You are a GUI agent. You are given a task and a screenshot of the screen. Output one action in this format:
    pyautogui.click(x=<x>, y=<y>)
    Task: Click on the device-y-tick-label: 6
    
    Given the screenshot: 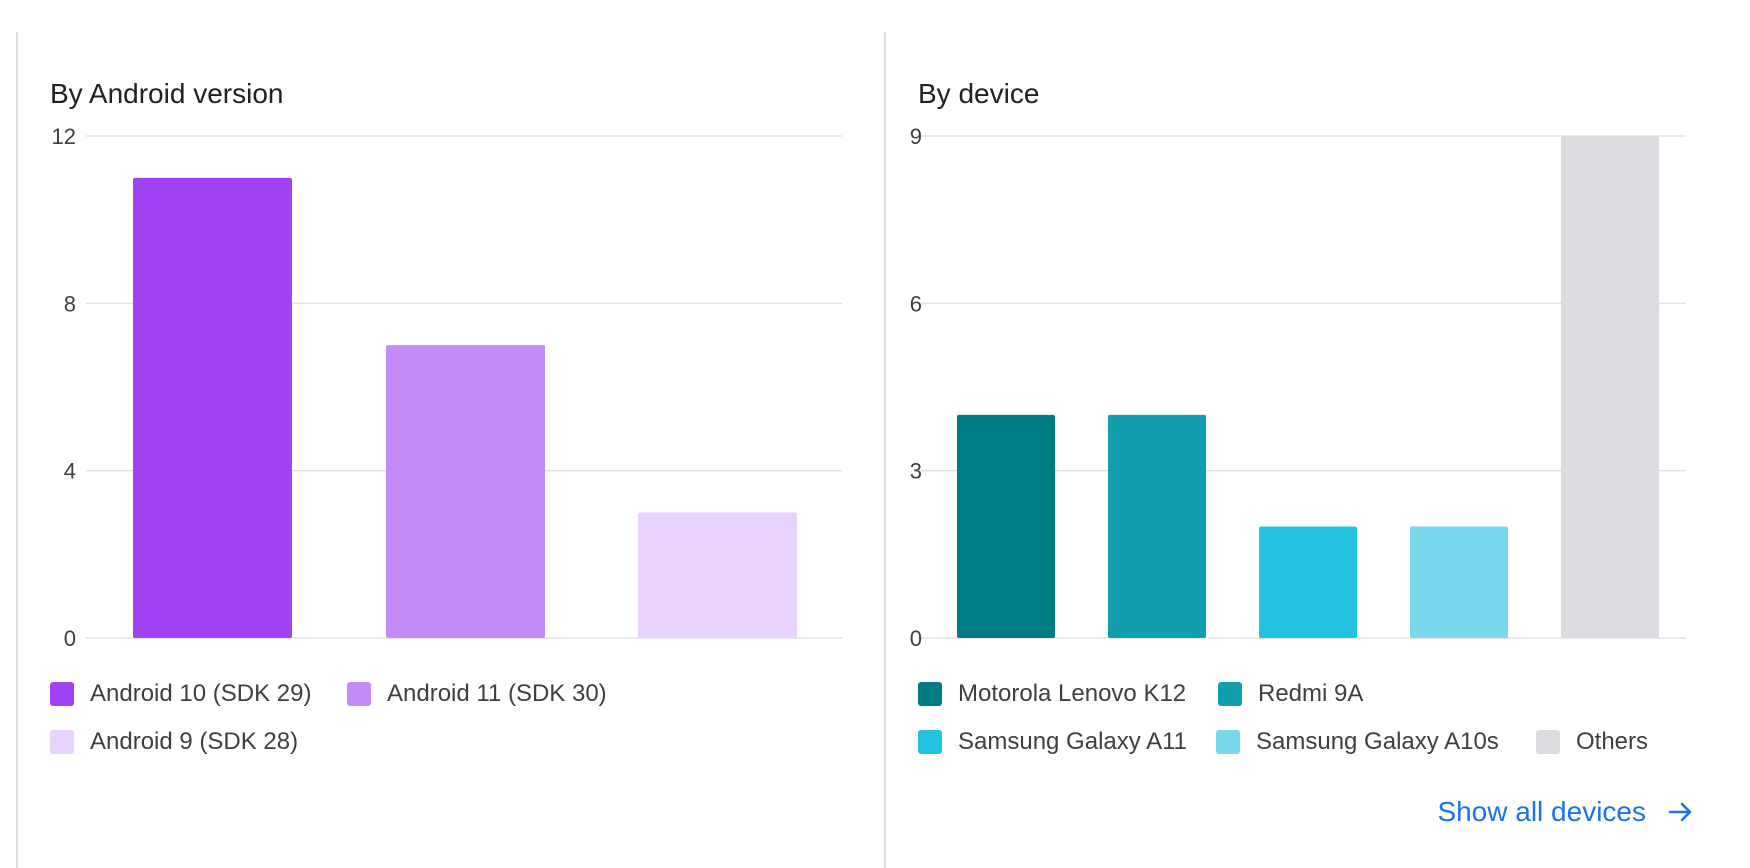 What is the action you would take?
    pyautogui.click(x=916, y=303)
    